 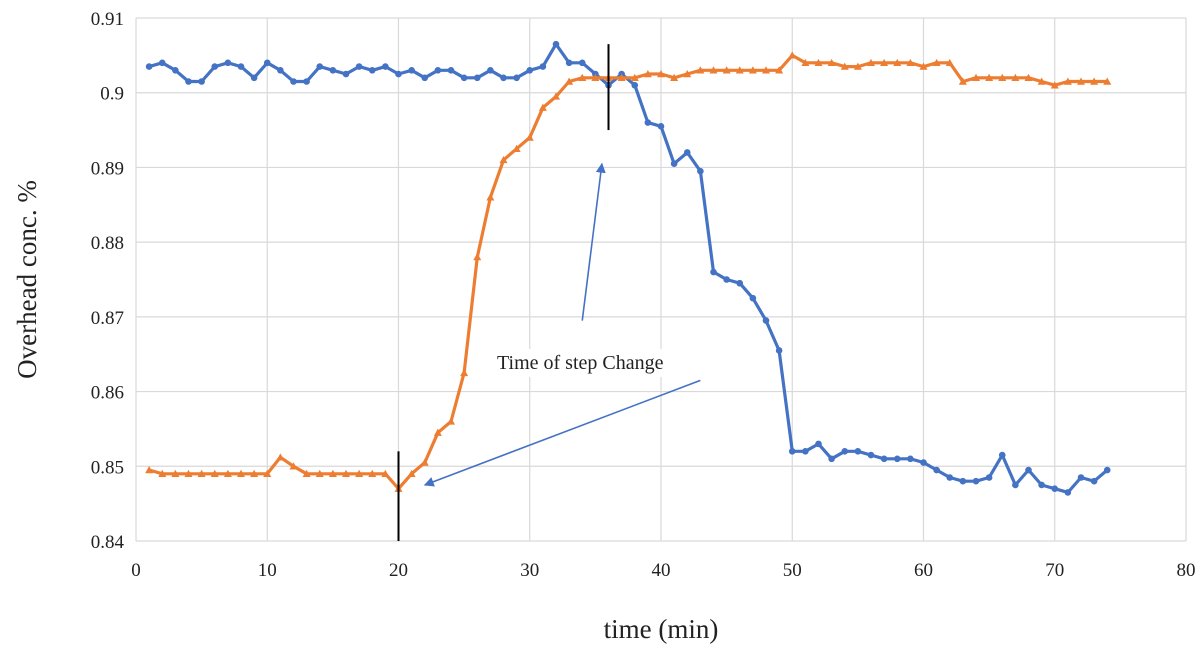 What do you see at coordinates (267, 570) in the screenshot?
I see `x-tick-label: 10` at bounding box center [267, 570].